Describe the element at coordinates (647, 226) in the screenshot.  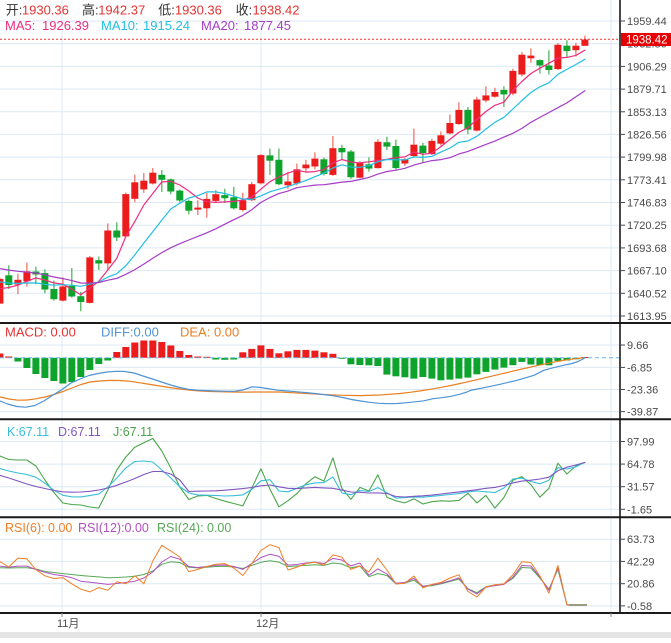
I see `svg-text: 1720.25` at that location.